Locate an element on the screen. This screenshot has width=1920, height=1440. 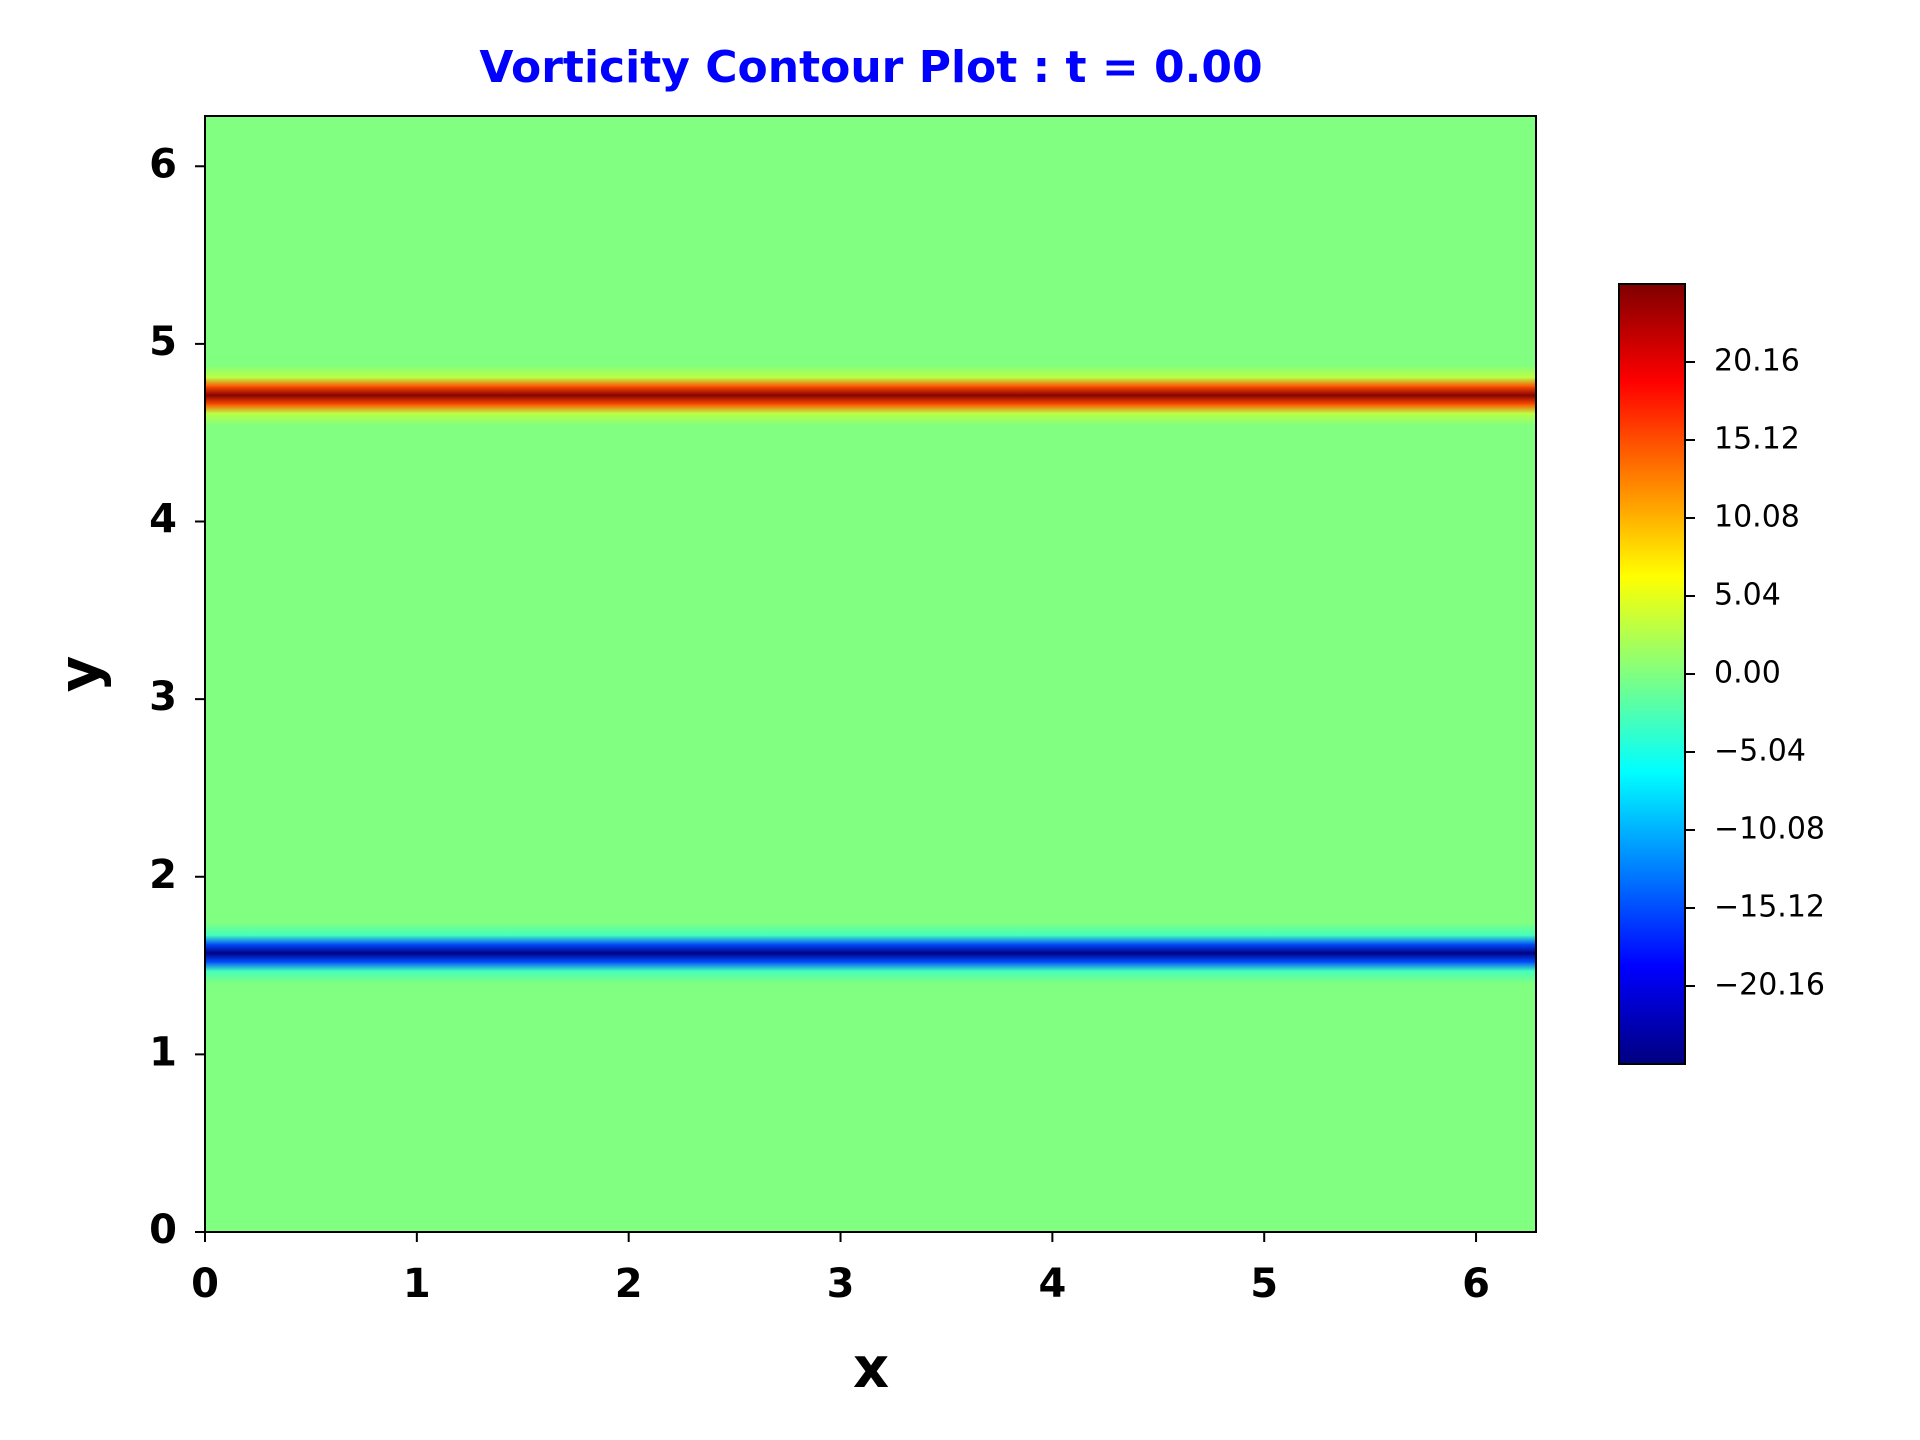
chart-title: Vorticity Contour Plot : t = 0.00 is located at coordinates (870, 67).